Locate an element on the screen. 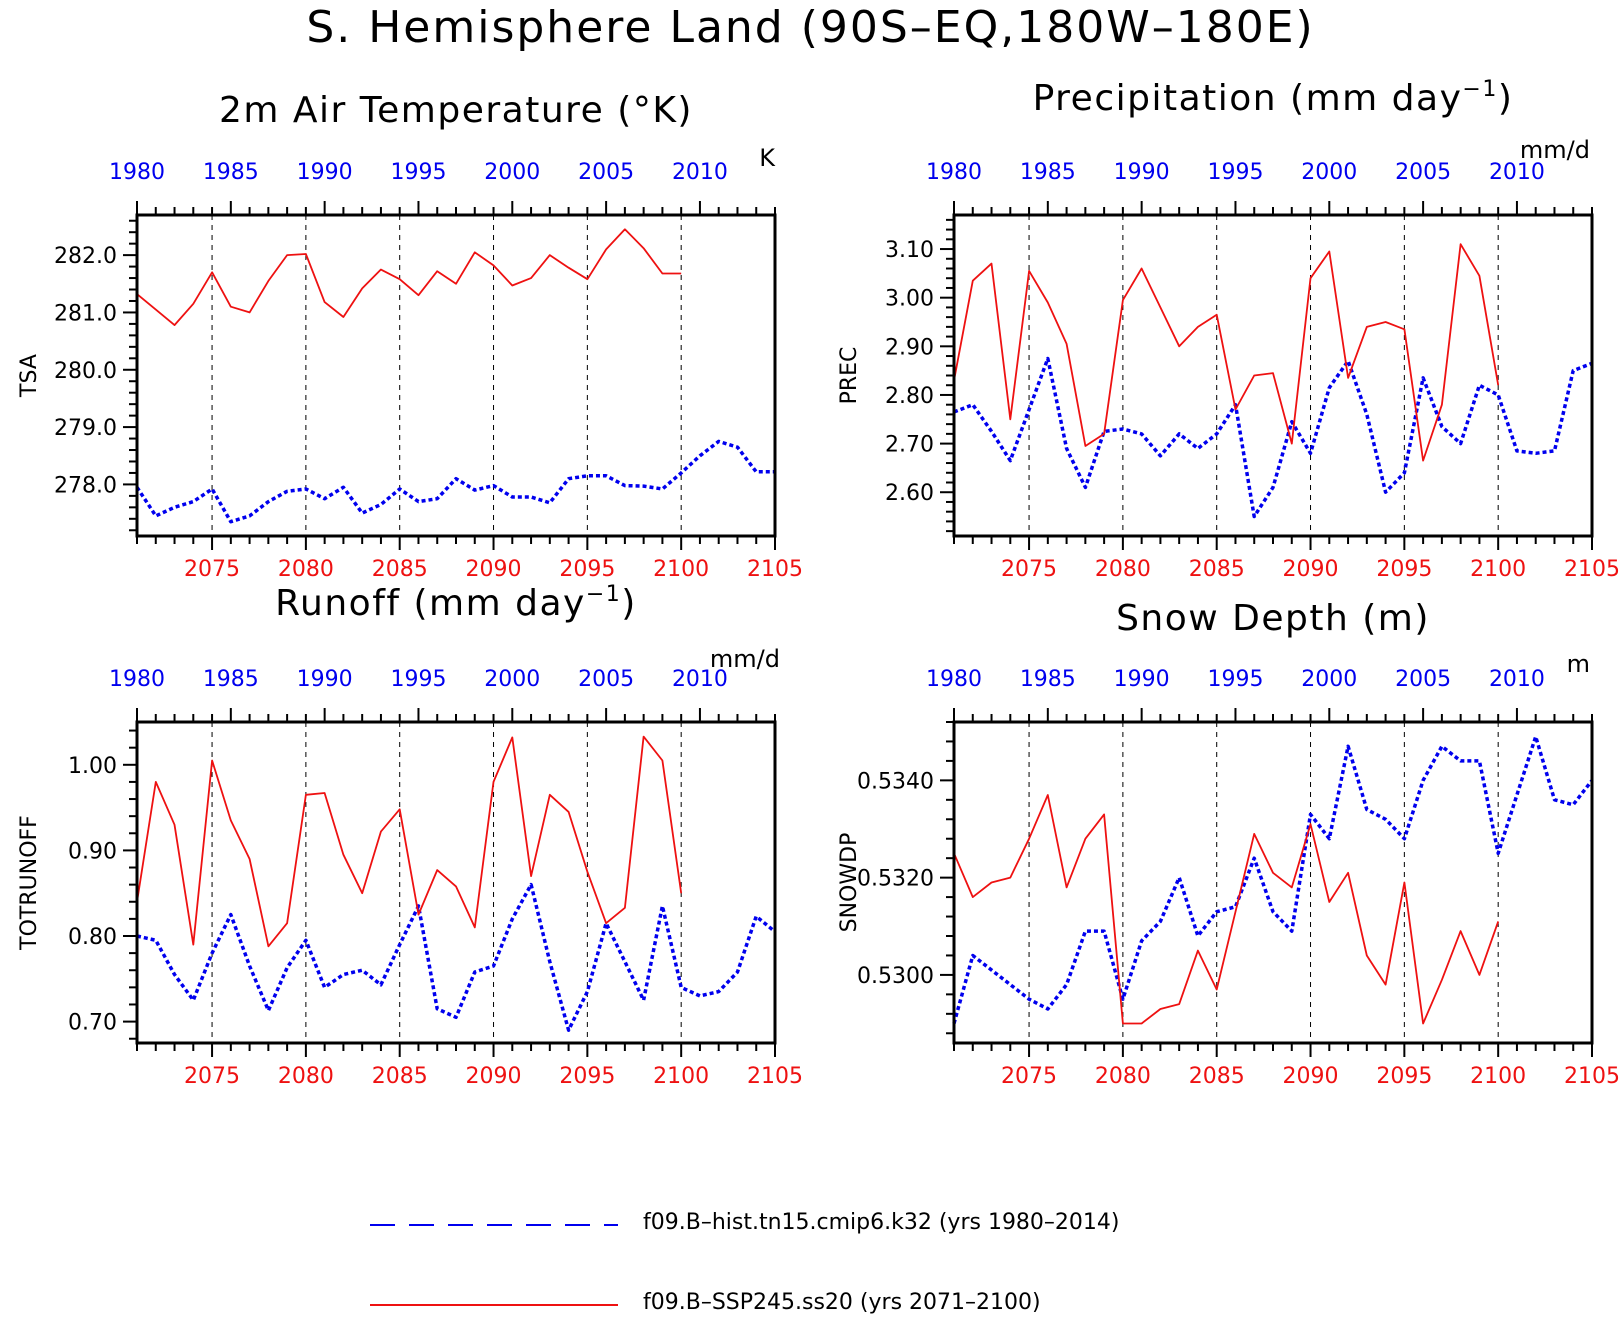 The image size is (1621, 1320). page-title: S. Hemisphere Land (90S–EQ,180W–180E) is located at coordinates (810, 27).